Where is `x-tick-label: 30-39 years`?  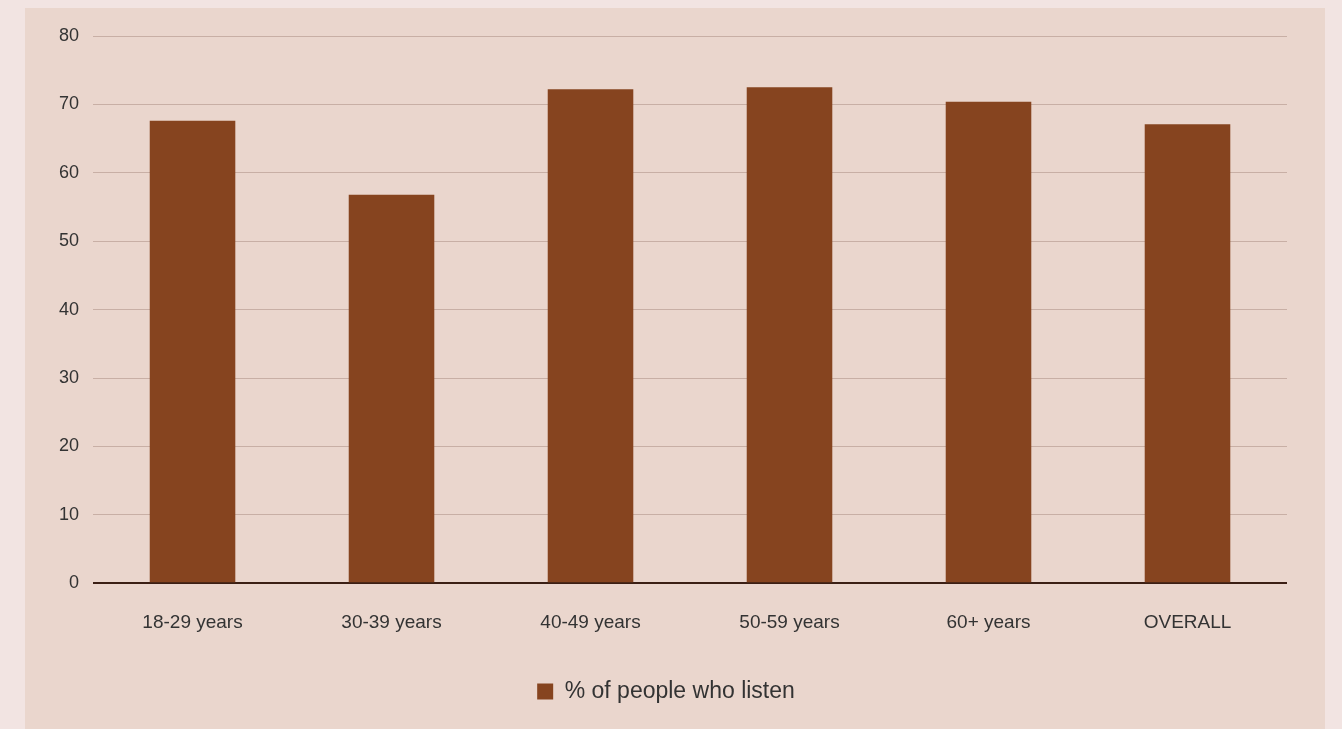 x-tick-label: 30-39 years is located at coordinates (391, 621).